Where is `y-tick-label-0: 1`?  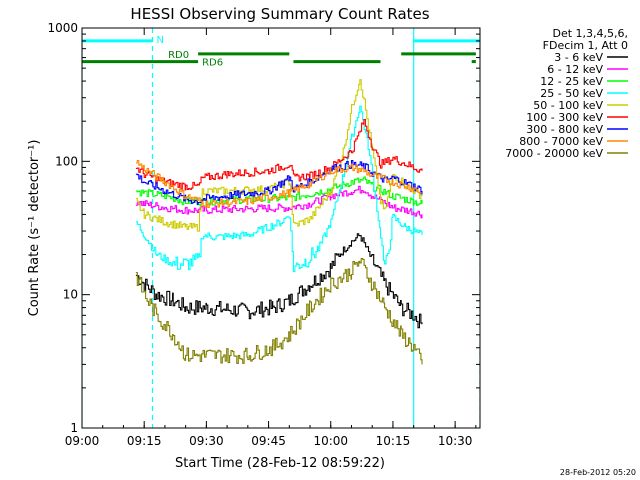 y-tick-label-0: 1 is located at coordinates (74, 428).